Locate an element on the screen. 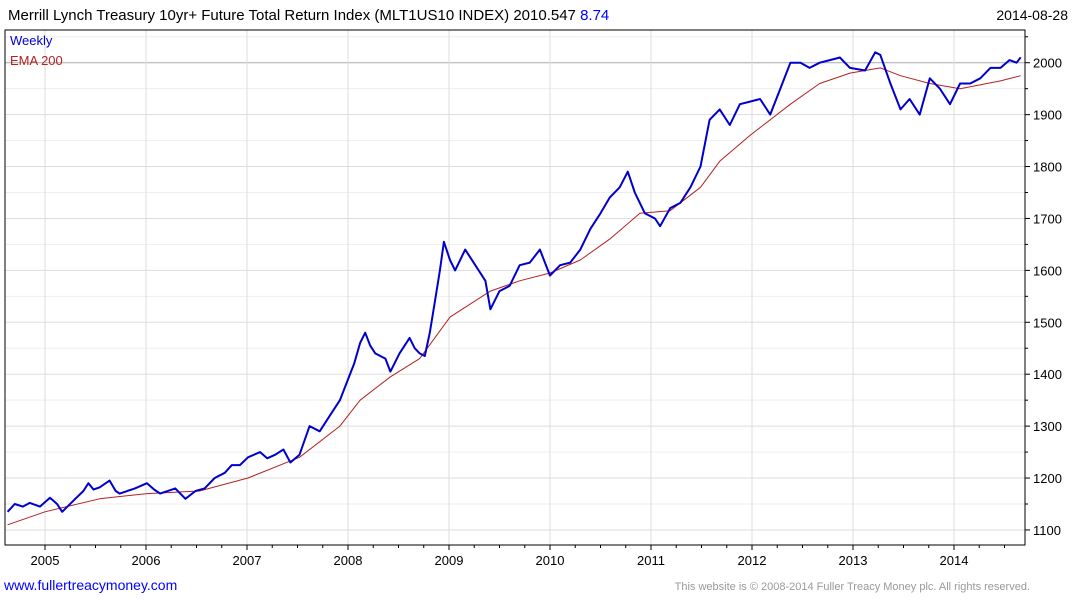  y-tick-label: 1300 is located at coordinates (1047, 426).